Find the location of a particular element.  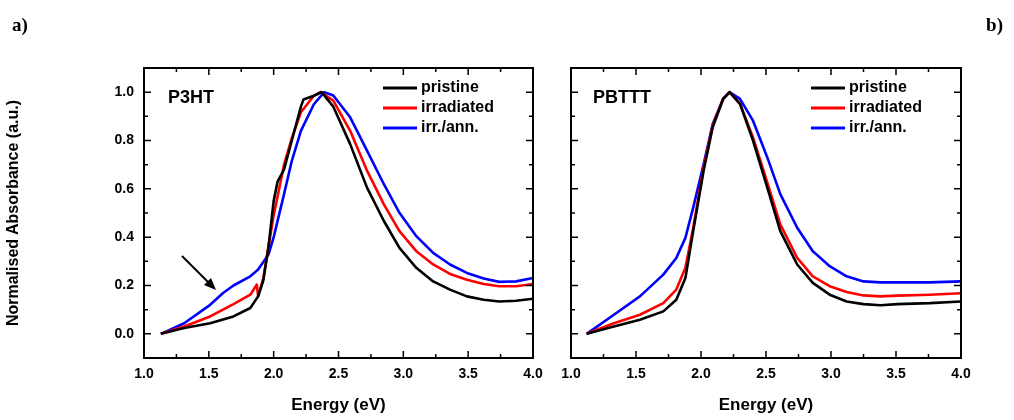

y-tick-label: 0.8 is located at coordinates (124, 139).